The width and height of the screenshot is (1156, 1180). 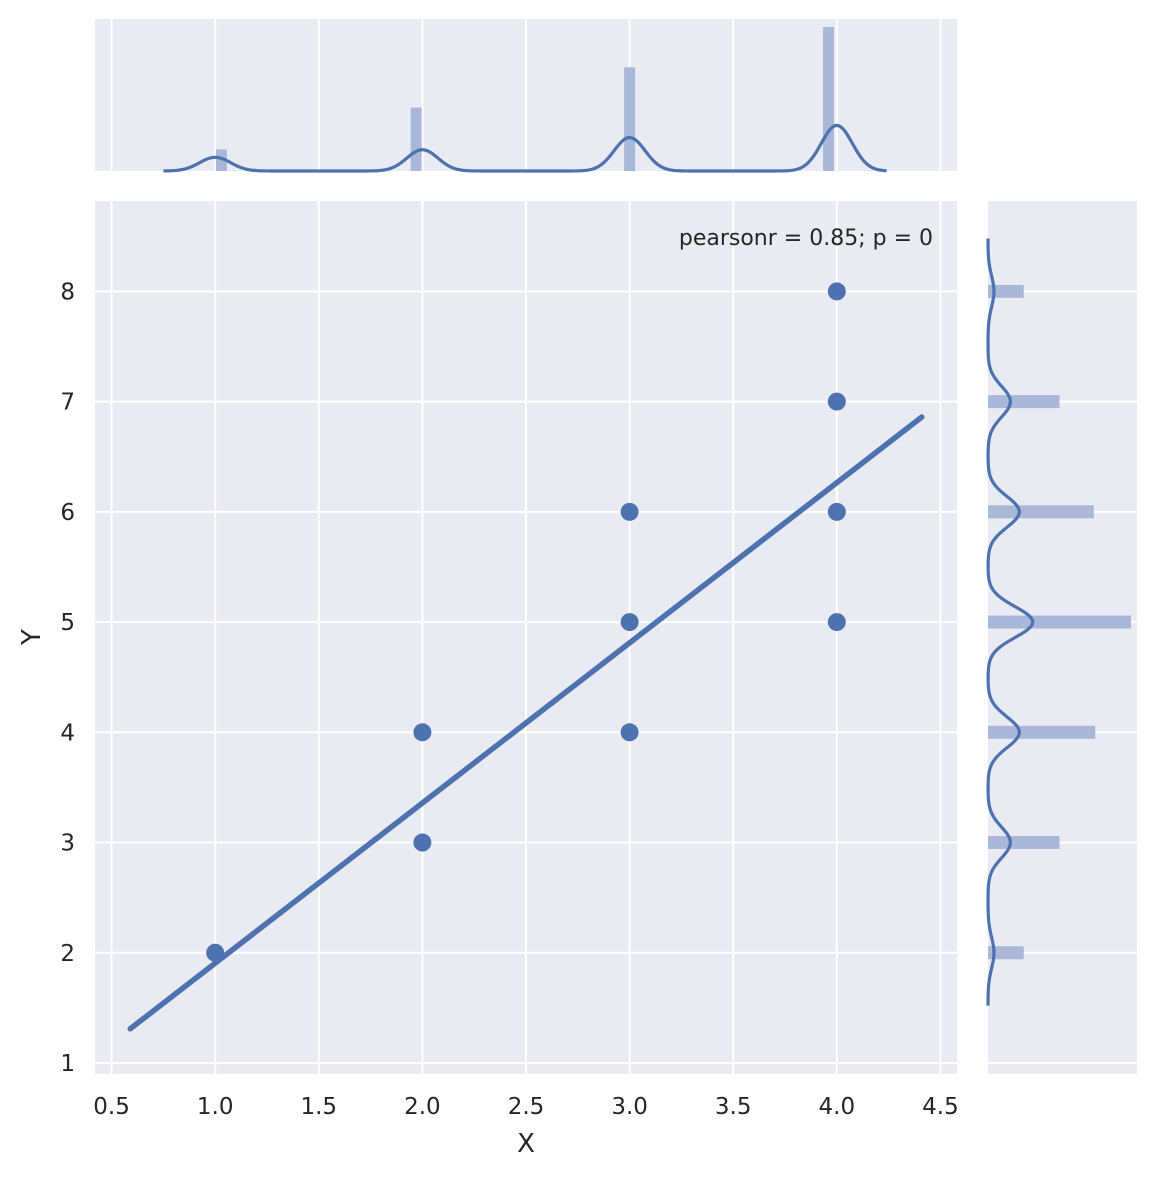 I want to click on y-tick-label: 1, so click(x=67, y=1064).